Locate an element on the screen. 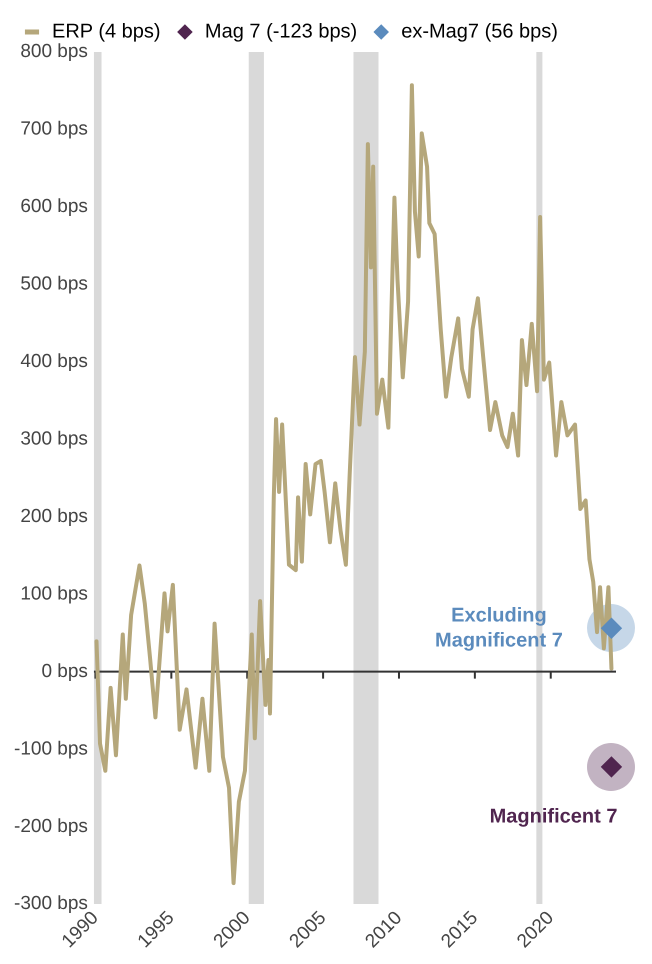  y-tick-label: 200 bps is located at coordinates (54, 516).